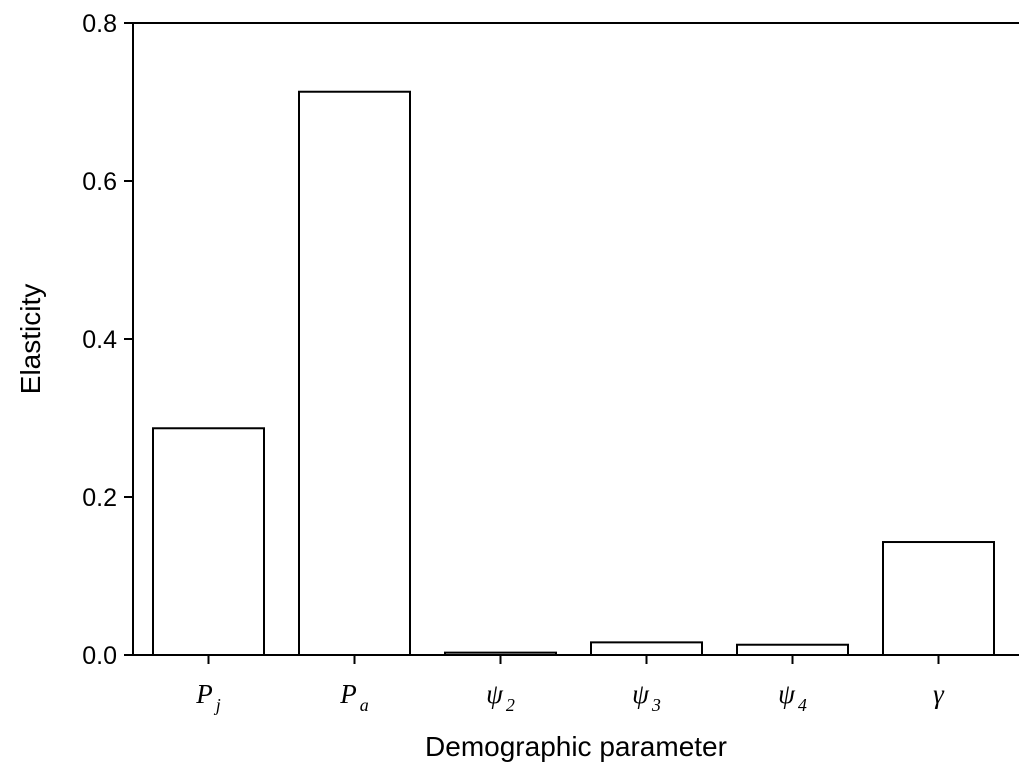  I want to click on x-axis-title: Demographic parameter, so click(576, 746).